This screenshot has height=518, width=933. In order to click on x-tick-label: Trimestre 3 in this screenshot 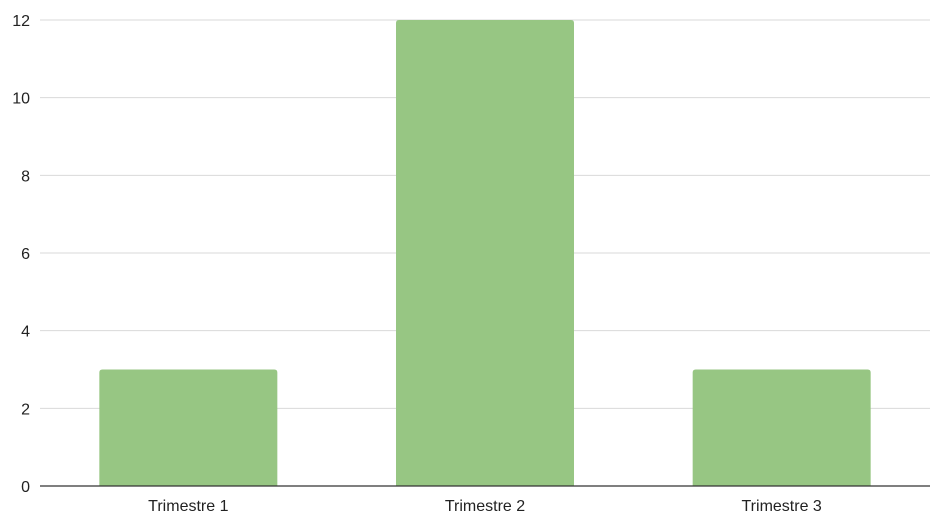, I will do `click(782, 506)`.